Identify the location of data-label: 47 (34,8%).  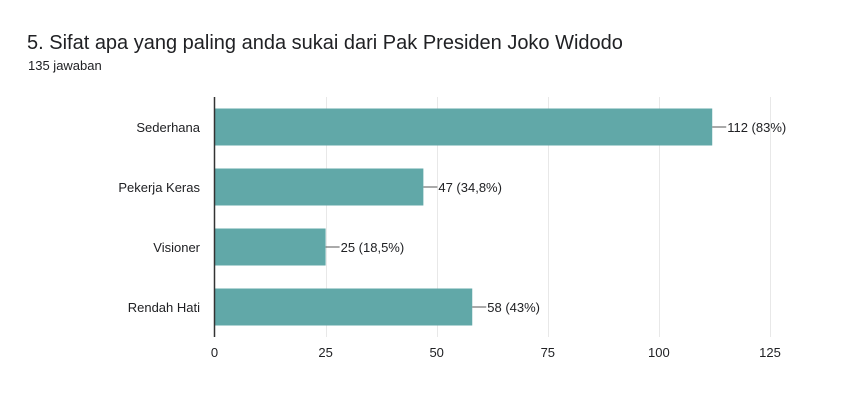
(470, 187).